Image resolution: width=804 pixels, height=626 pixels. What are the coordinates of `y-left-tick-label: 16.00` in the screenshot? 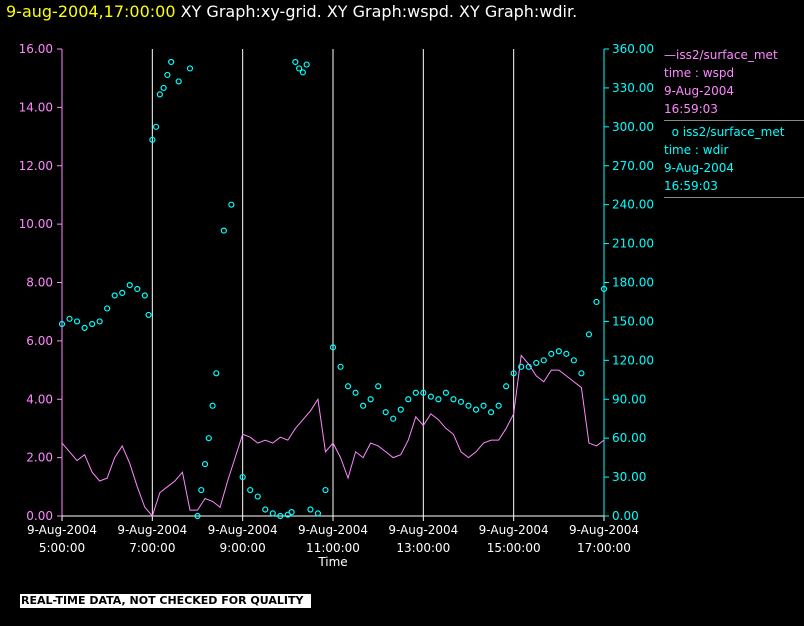 It's located at (36, 49).